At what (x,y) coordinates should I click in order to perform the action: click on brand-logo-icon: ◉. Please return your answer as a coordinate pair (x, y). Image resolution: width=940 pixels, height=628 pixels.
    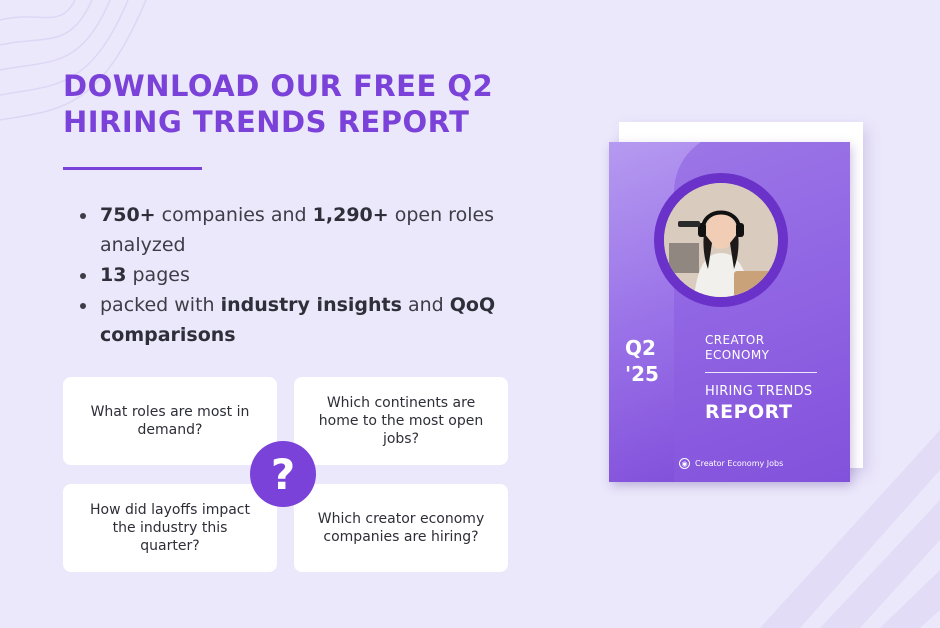
    Looking at the image, I should click on (684, 463).